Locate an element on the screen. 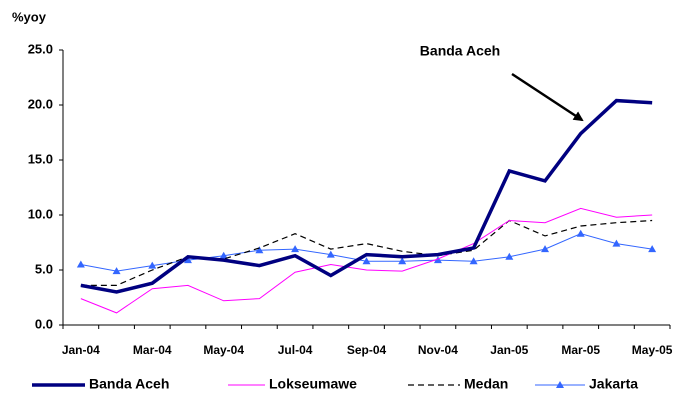  x-tick-label: Jan-04 is located at coordinates (81, 350).